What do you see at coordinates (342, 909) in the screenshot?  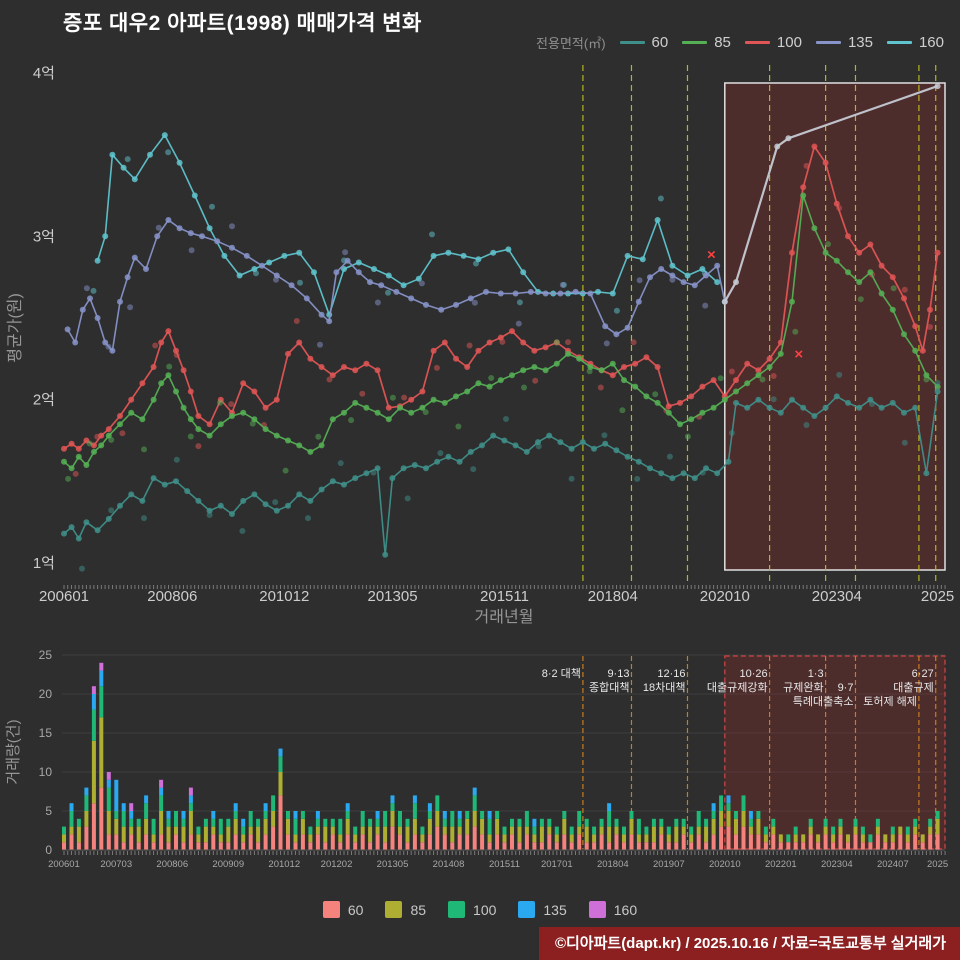 I see `volume-legend-item-60: 60` at bounding box center [342, 909].